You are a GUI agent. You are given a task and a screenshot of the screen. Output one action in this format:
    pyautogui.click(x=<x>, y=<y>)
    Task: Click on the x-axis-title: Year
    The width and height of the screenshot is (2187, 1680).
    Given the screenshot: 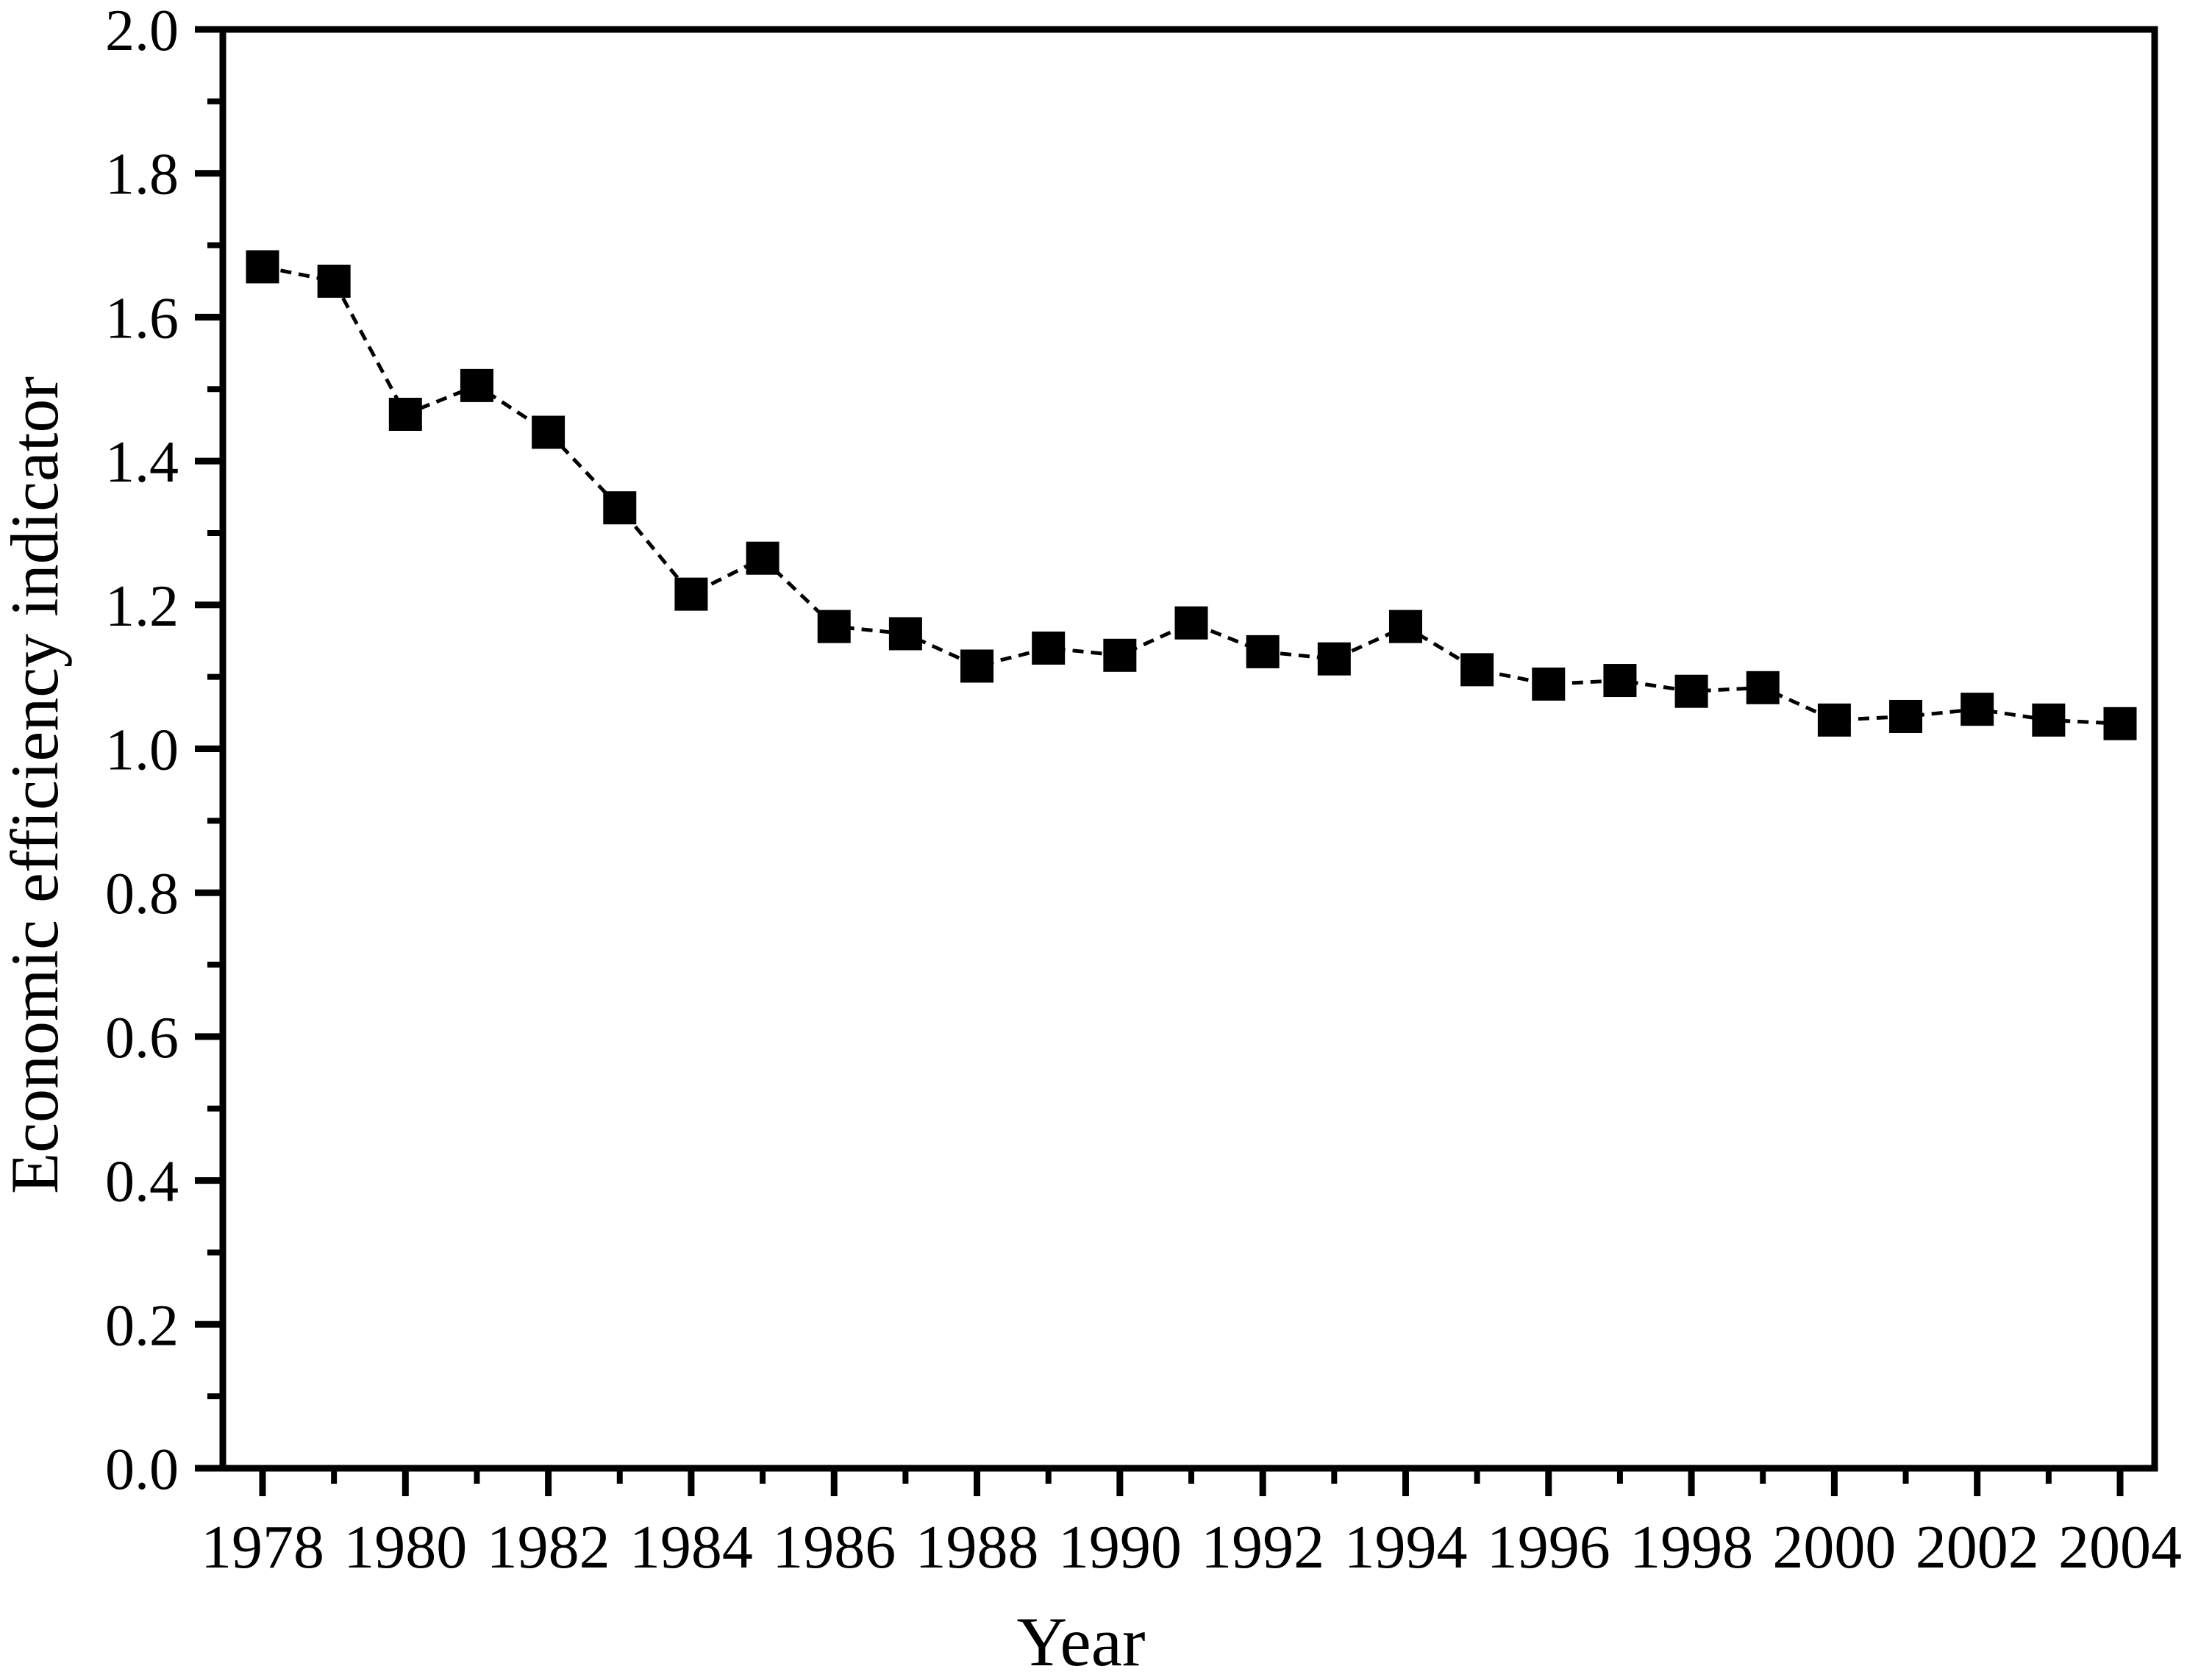 What is the action you would take?
    pyautogui.click(x=1080, y=1642)
    